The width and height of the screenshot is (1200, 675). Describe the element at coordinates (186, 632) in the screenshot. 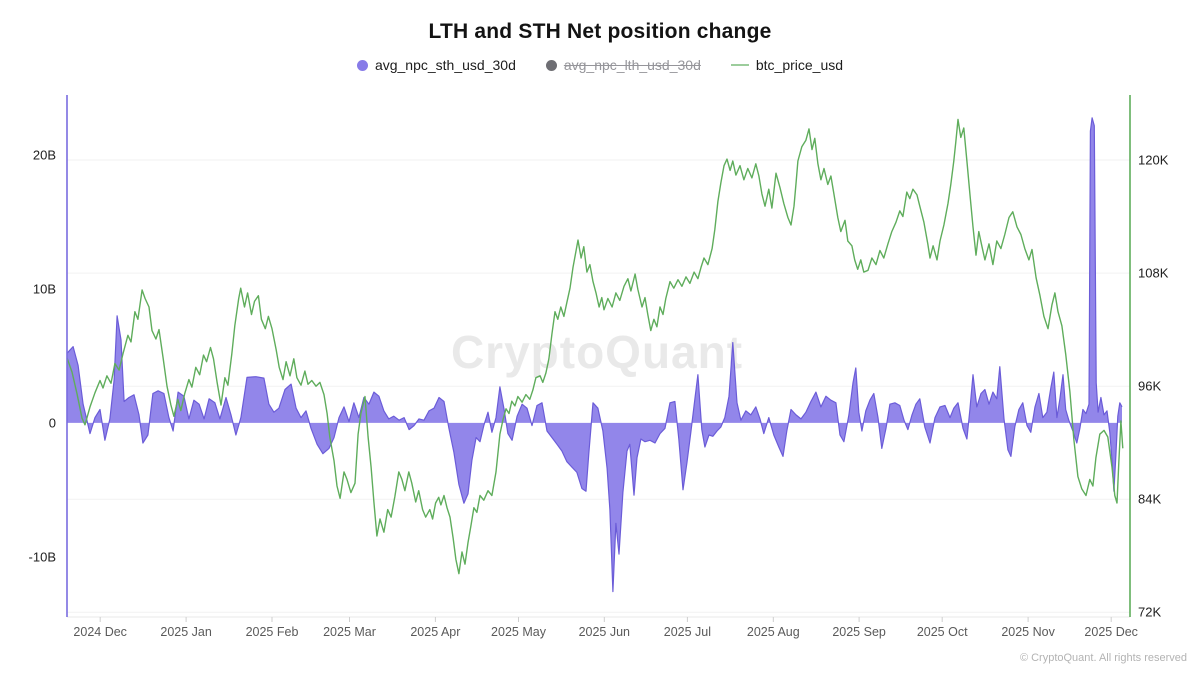

I see `x-tick-label: 2025 Jan` at that location.